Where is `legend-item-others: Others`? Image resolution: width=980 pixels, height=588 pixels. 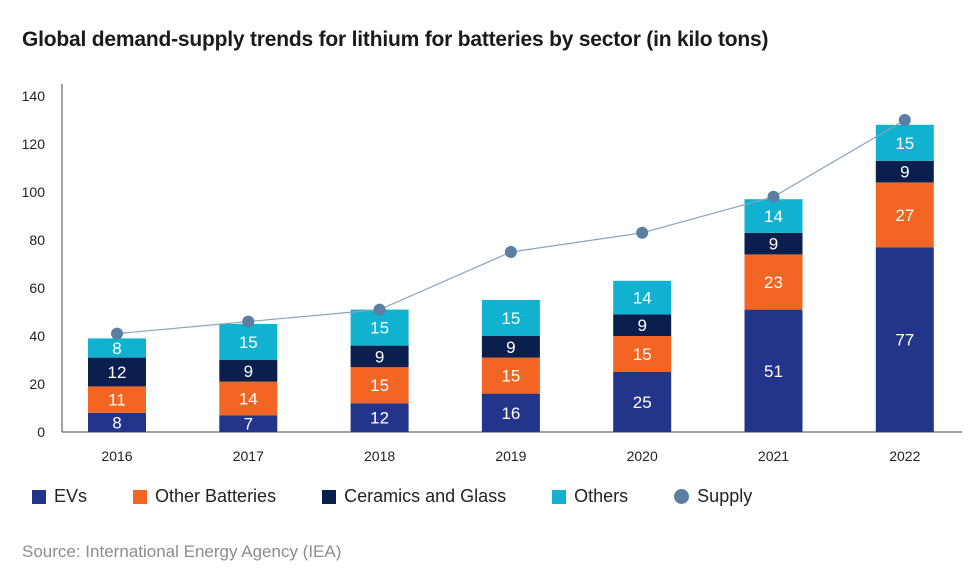
legend-item-others: Others is located at coordinates (590, 496).